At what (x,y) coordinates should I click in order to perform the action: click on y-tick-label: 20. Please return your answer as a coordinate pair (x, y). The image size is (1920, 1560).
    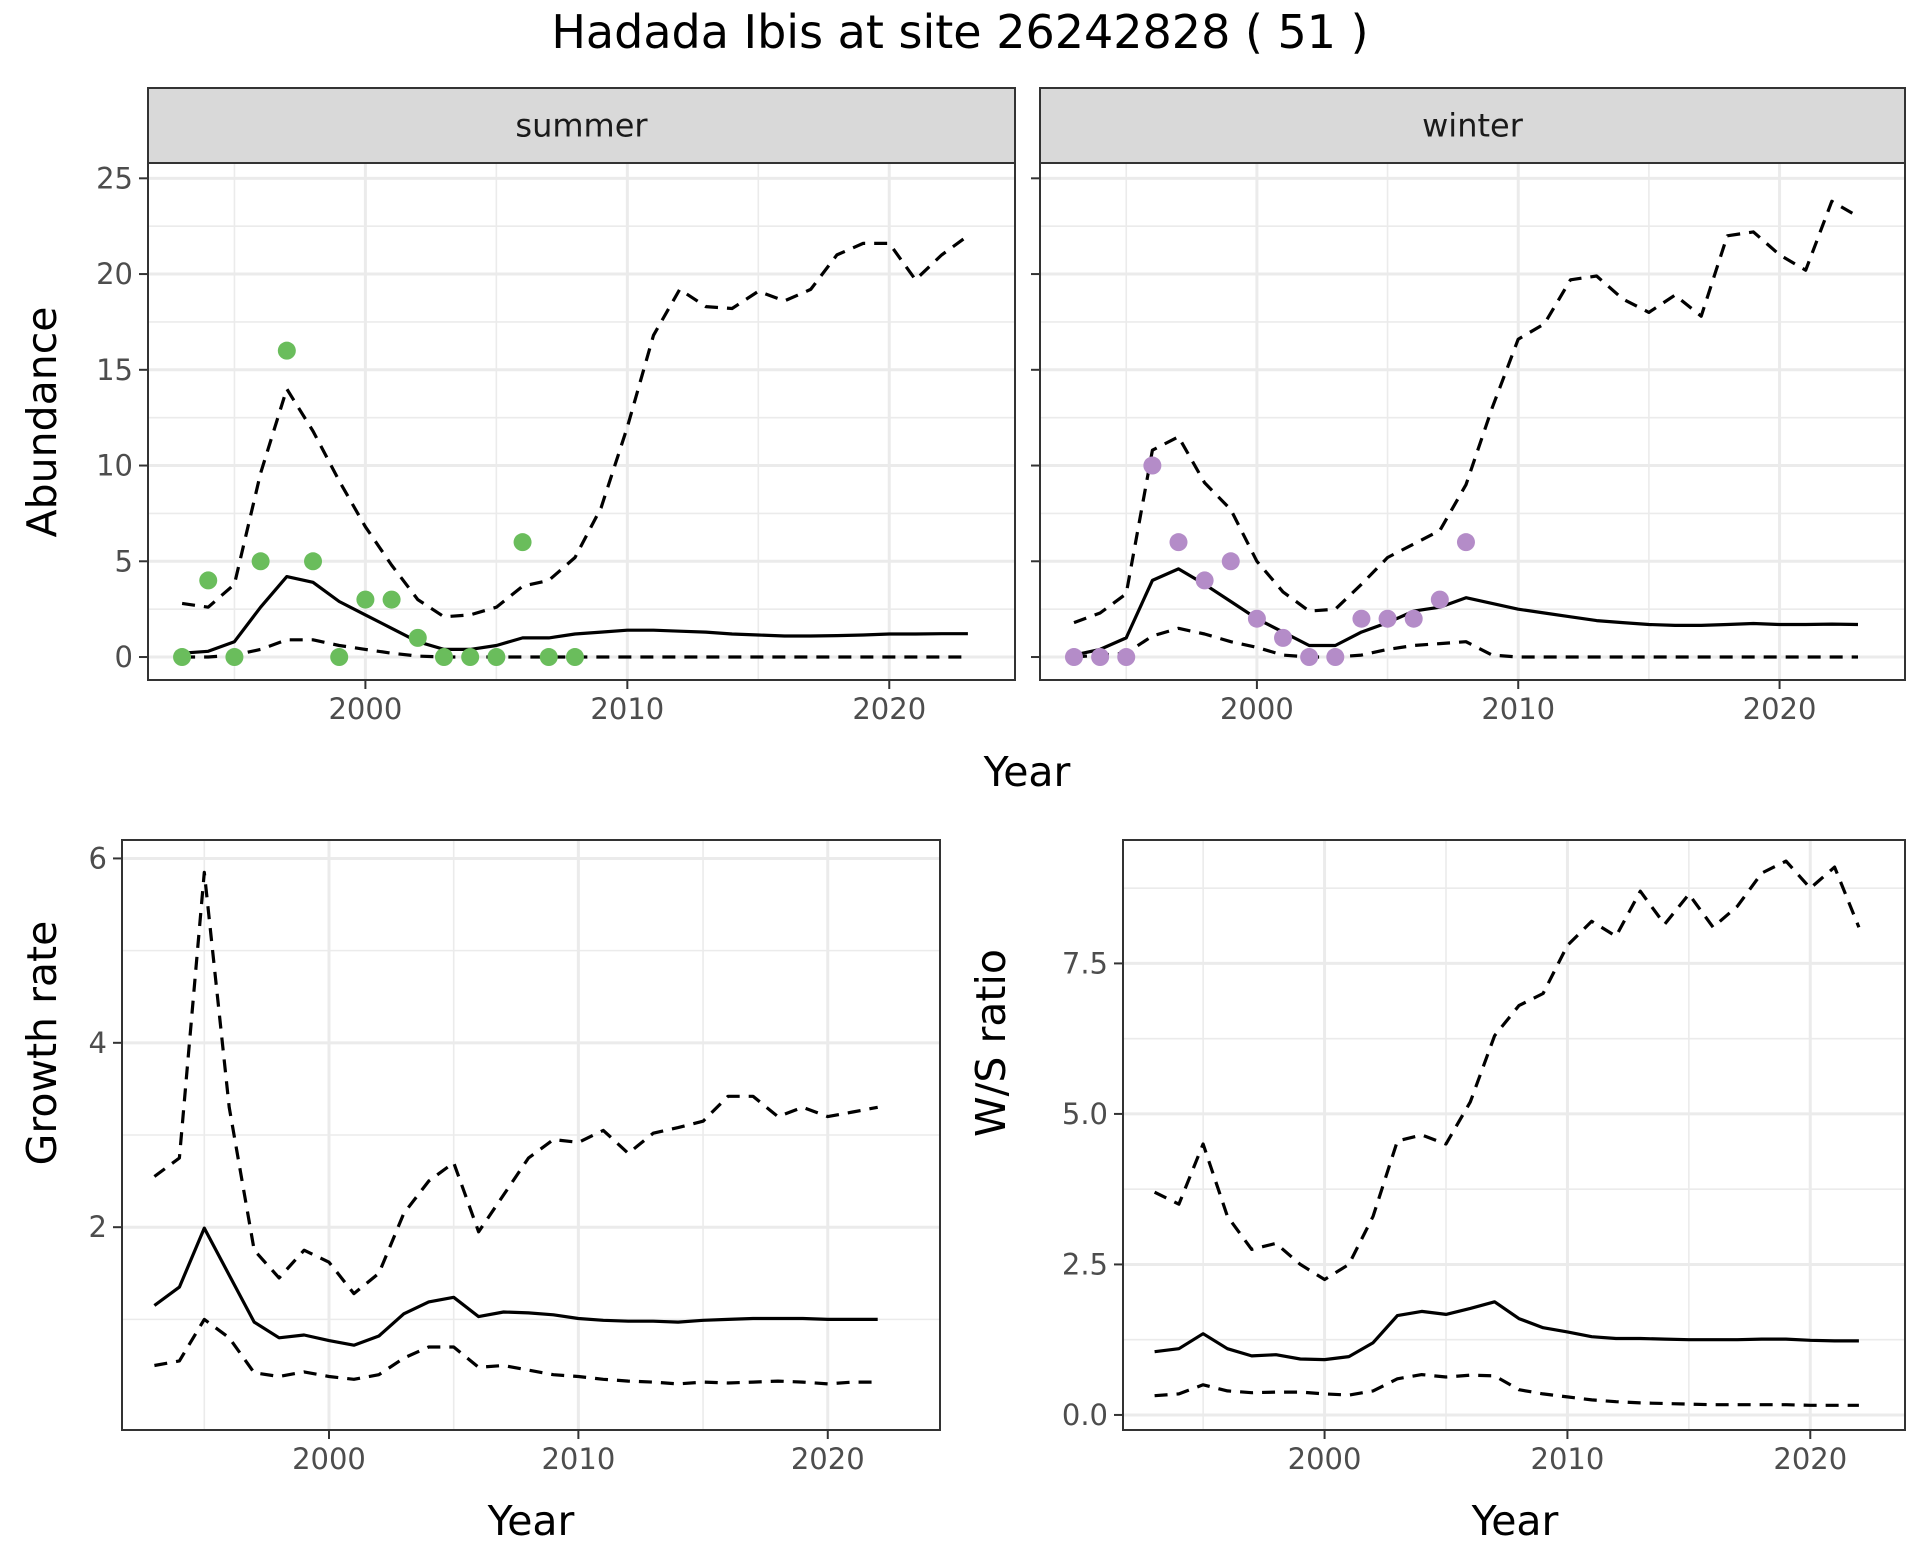
    Looking at the image, I should click on (114, 274).